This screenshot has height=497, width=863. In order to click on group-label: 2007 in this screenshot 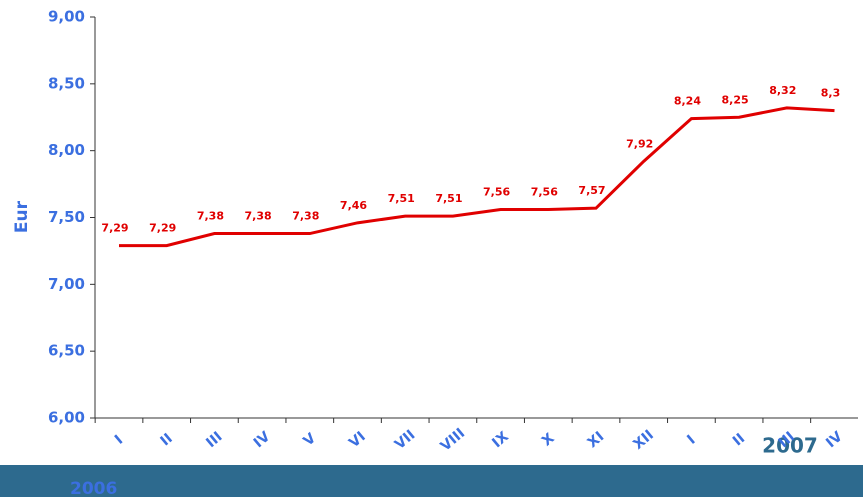, I will do `click(790, 446)`.